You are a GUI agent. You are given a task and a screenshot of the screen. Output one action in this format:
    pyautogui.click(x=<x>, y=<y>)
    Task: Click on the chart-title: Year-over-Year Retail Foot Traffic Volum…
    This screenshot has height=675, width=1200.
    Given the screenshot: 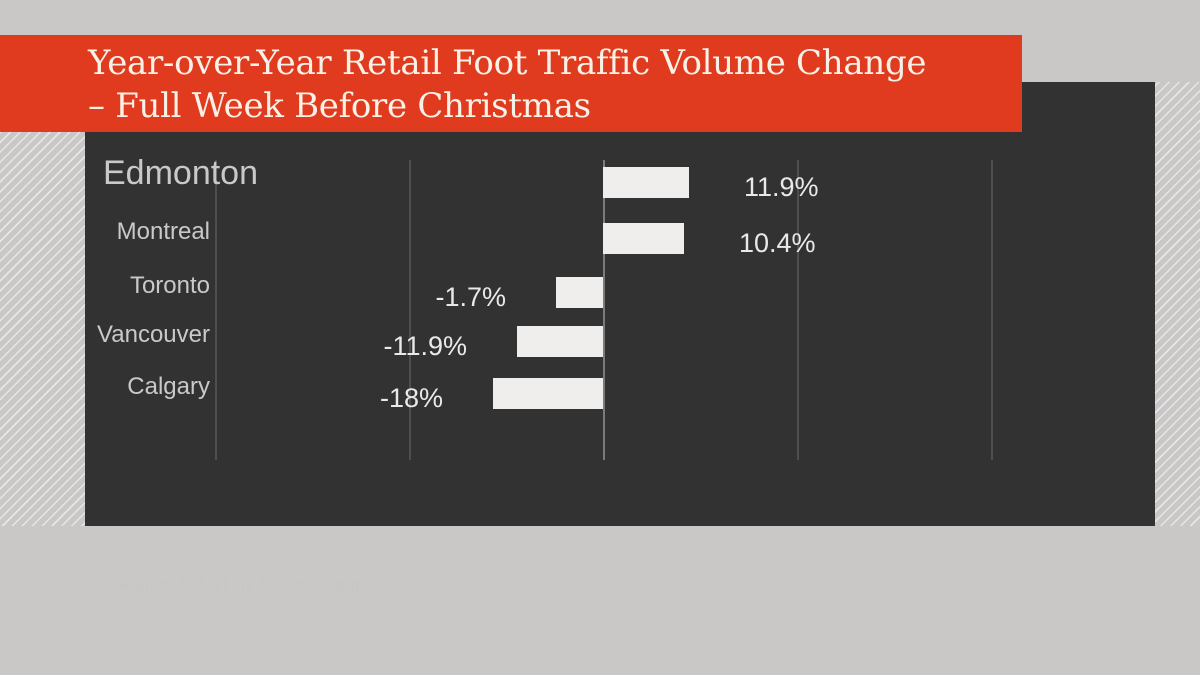 What is the action you would take?
    pyautogui.click(x=511, y=81)
    